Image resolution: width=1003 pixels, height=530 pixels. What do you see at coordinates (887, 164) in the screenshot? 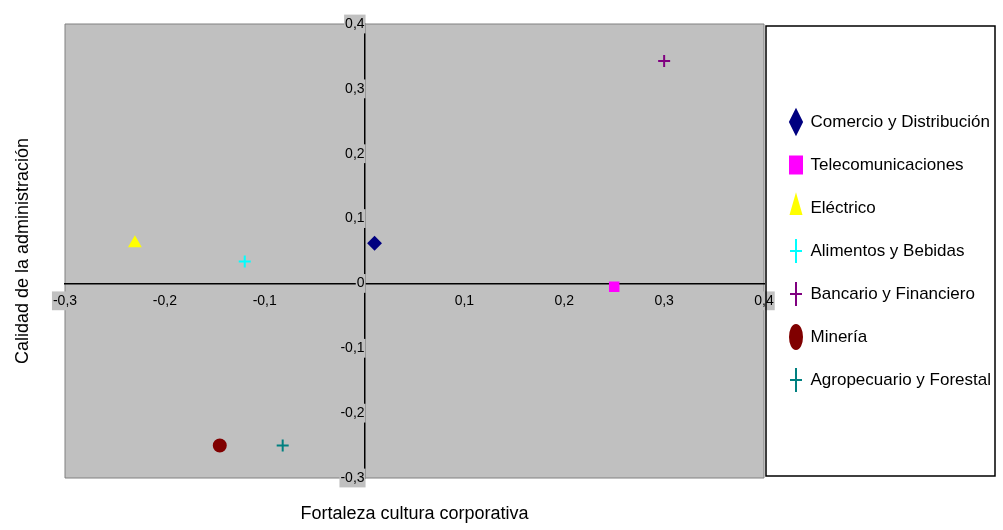
I see `legend-label: Telecomunicaciones` at bounding box center [887, 164].